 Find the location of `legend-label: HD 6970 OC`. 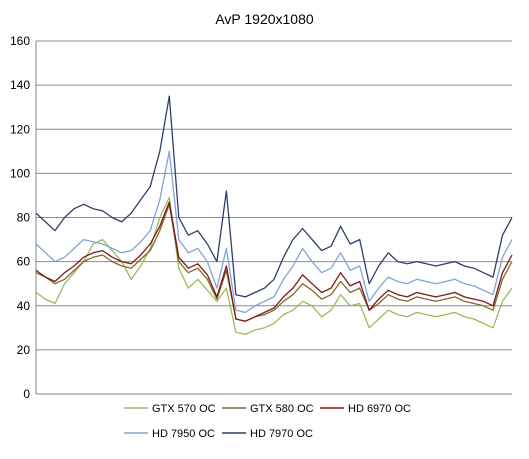

legend-label: HD 6970 OC is located at coordinates (379, 409).